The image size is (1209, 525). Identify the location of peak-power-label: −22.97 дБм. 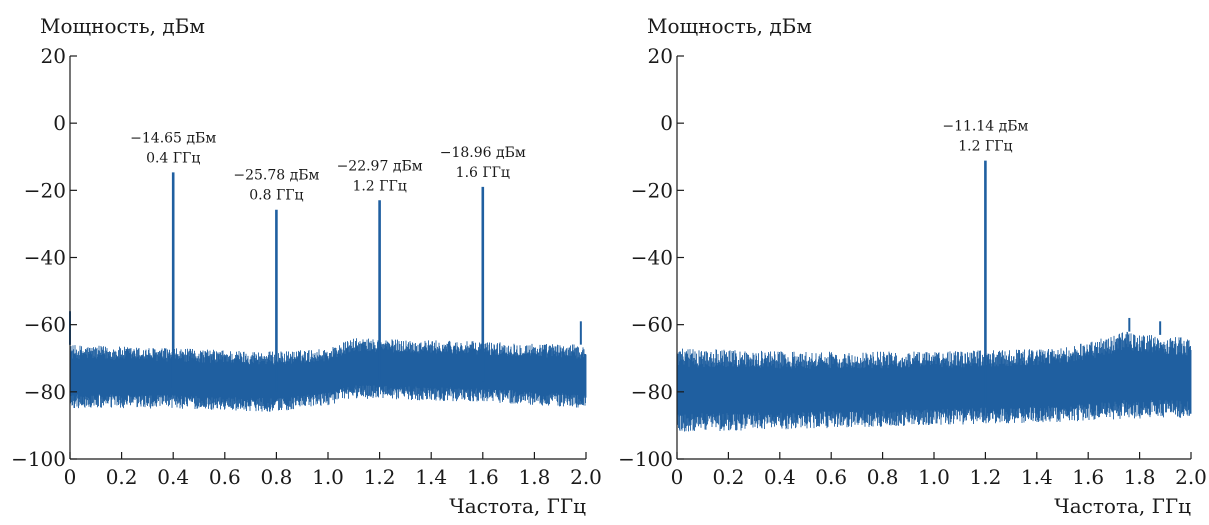
(380, 166).